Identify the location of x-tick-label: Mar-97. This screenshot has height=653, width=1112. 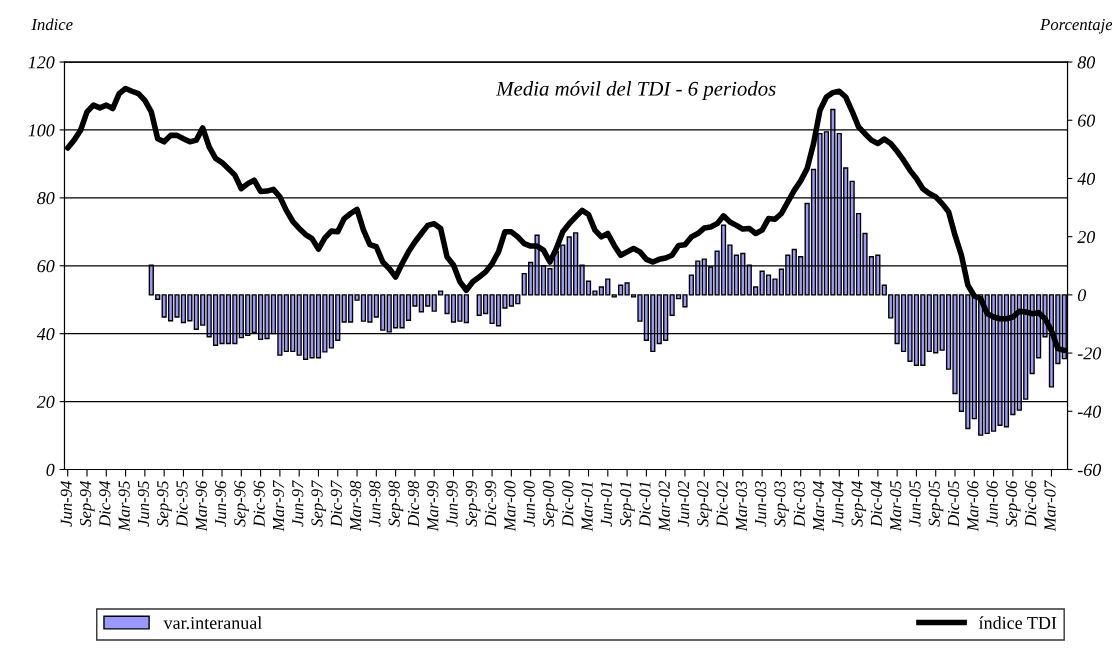
(278, 506).